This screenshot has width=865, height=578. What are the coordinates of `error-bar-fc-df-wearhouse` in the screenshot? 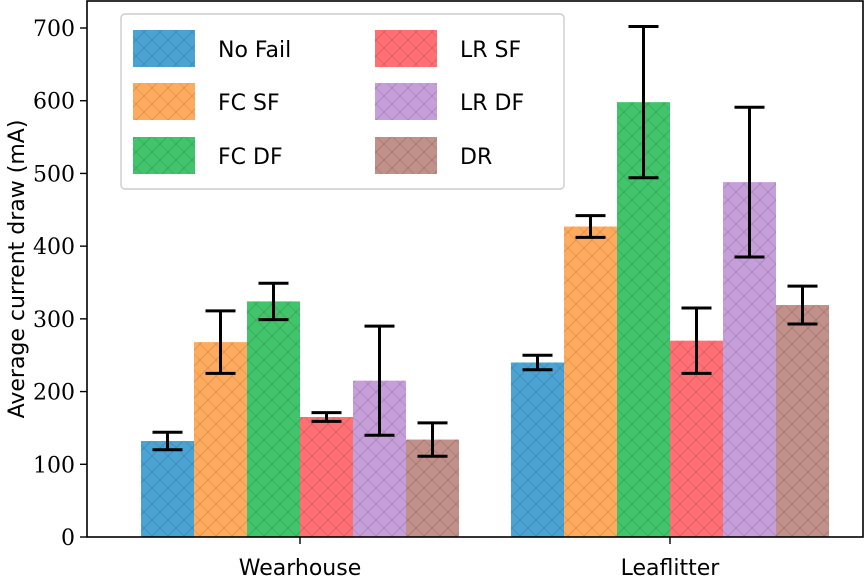 It's located at (273, 301).